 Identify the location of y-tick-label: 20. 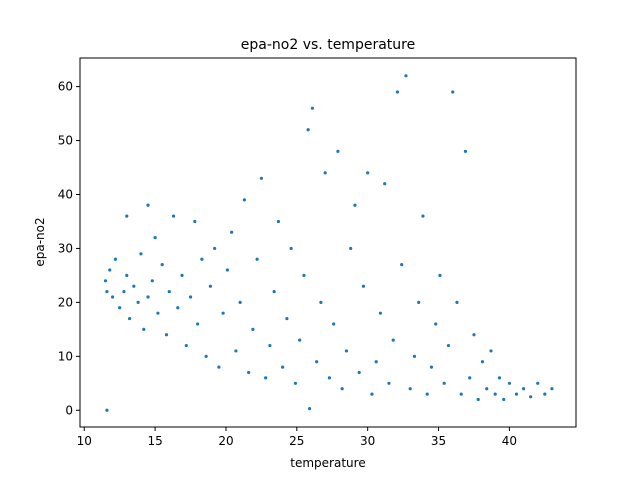
(65, 302).